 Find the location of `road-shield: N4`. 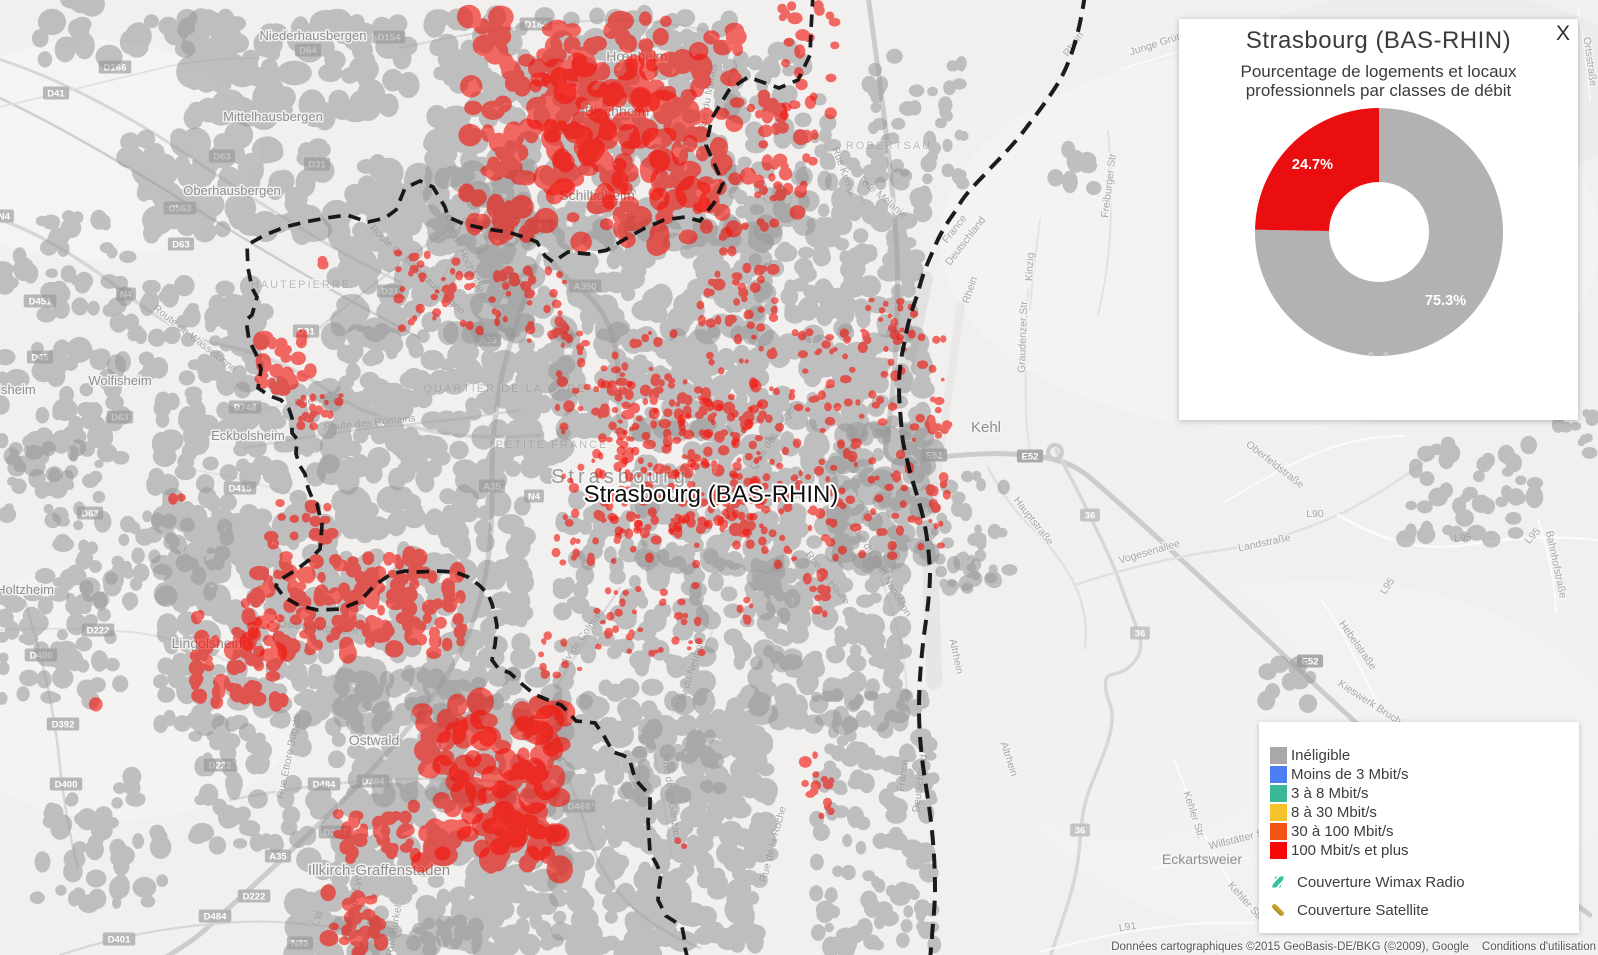

road-shield: N4 is located at coordinates (7, 216).